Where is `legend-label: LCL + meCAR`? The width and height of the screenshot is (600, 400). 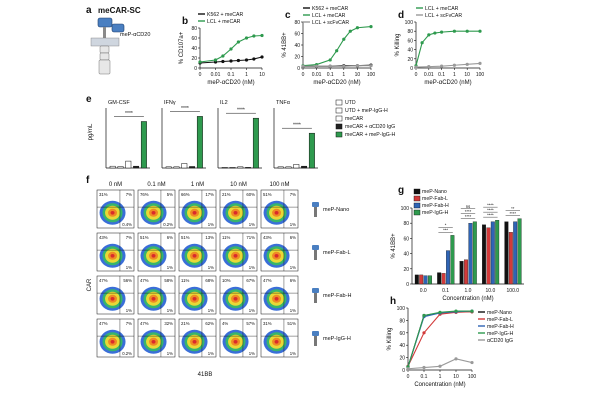
legend-label: LCL + meCAR is located at coordinates (224, 22).